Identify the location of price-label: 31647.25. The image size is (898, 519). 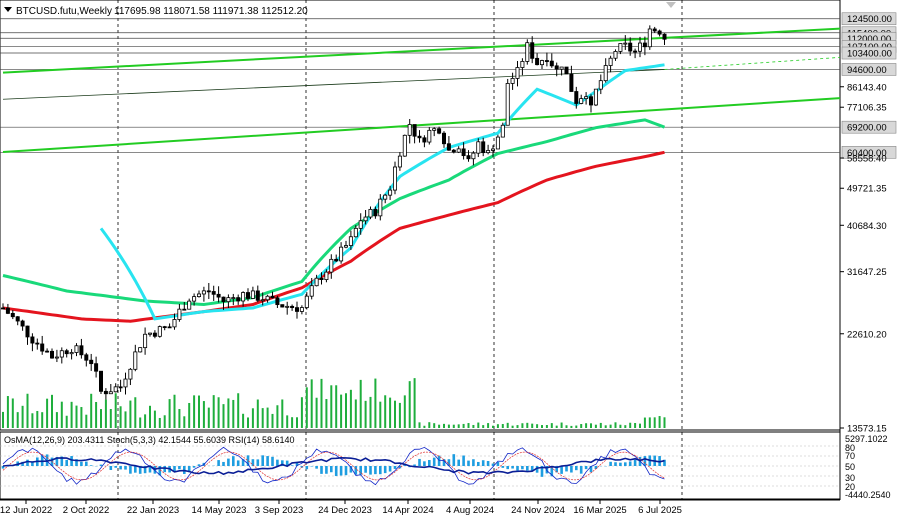
(867, 272).